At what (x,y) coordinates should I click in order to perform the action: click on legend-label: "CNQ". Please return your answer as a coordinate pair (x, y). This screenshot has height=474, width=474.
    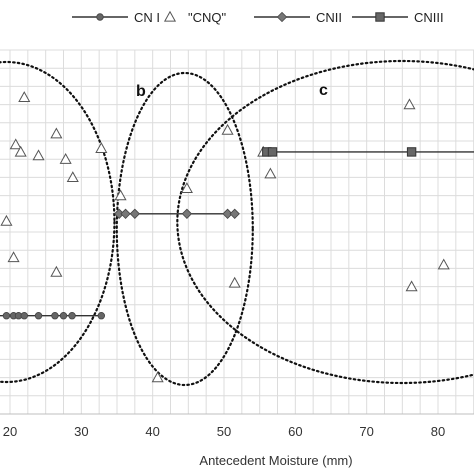
    Looking at the image, I should click on (207, 17).